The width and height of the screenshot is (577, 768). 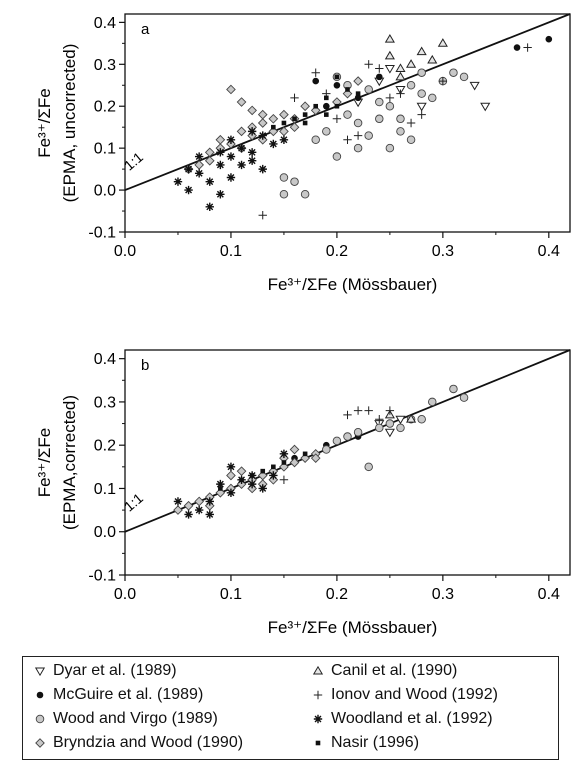 I want to click on x-tick-label: 0.1, so click(x=231, y=594).